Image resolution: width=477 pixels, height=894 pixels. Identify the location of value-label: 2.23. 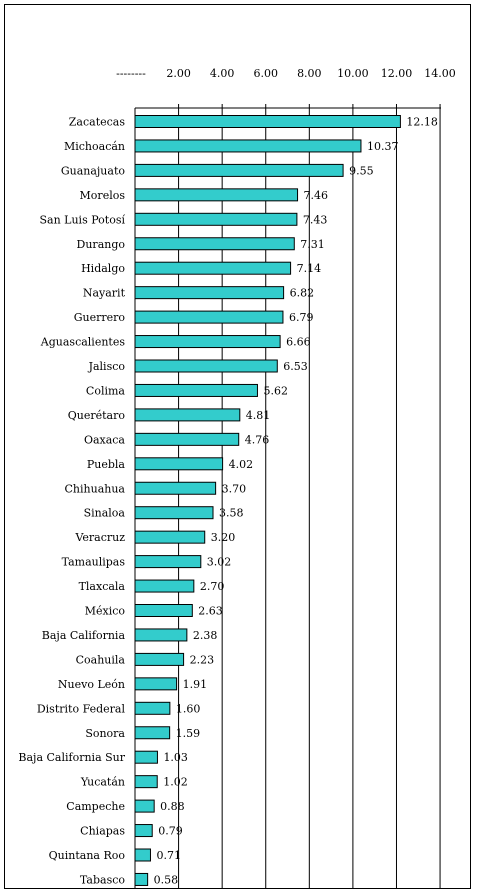
(202, 659).